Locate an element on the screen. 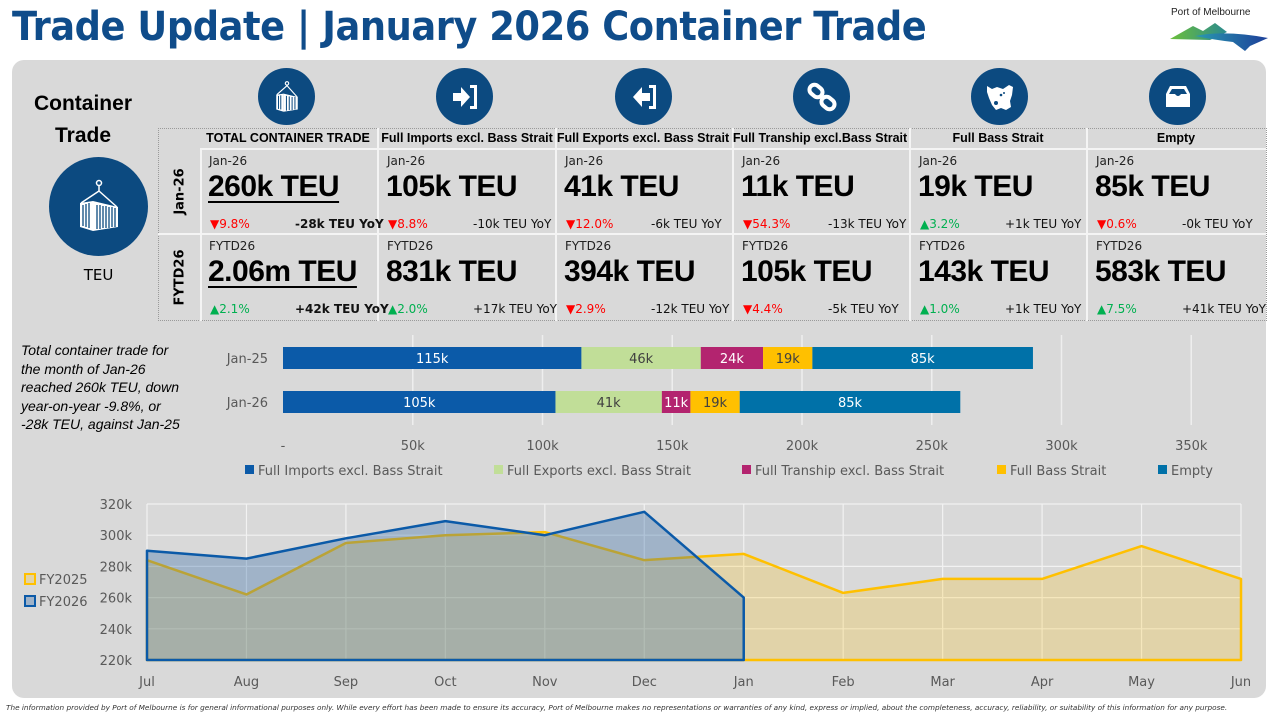  inbox-tray-icon is located at coordinates (1177, 96).